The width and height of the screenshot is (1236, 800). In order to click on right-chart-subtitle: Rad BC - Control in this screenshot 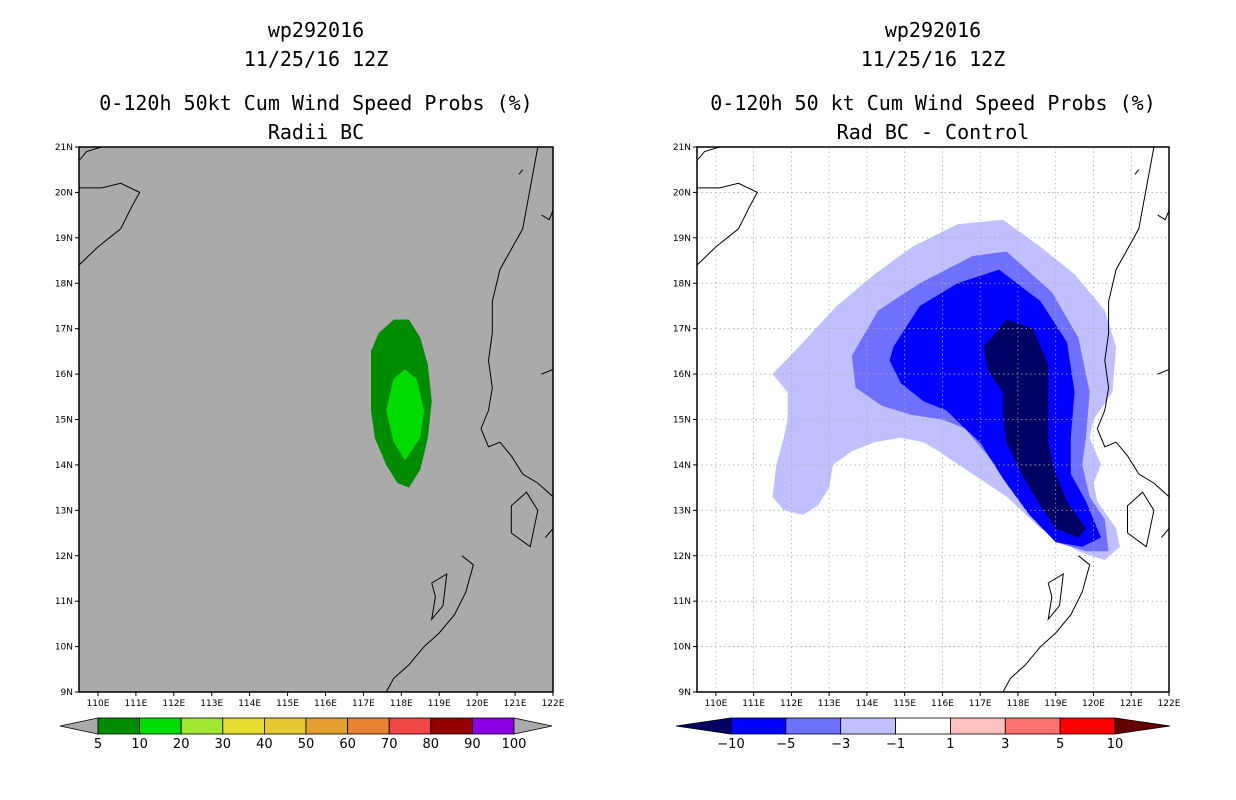, I will do `click(933, 132)`.